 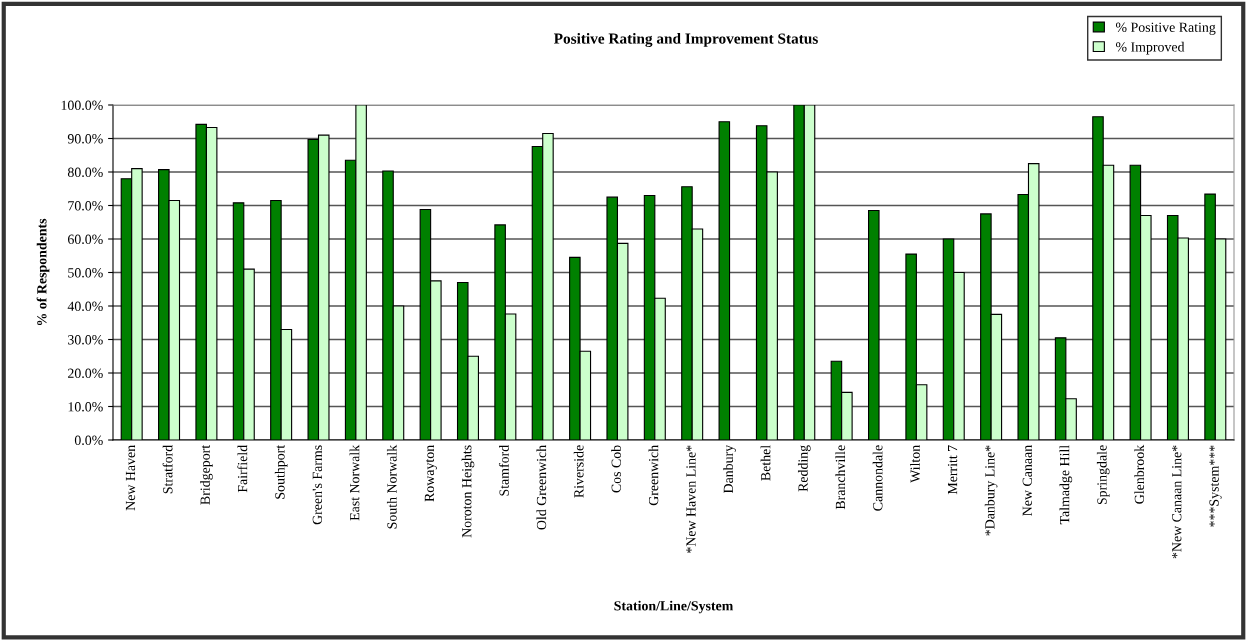 I want to click on x-tick-label: South Norwalk, so click(x=391, y=486).